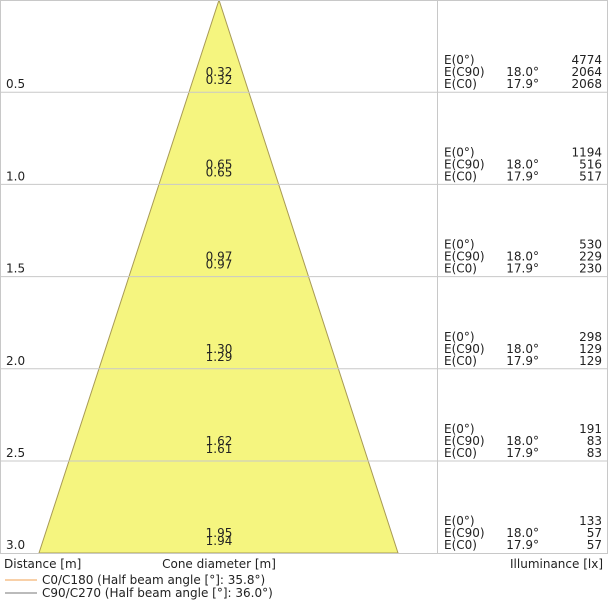  I want to click on distance: 2.0, so click(15, 361).